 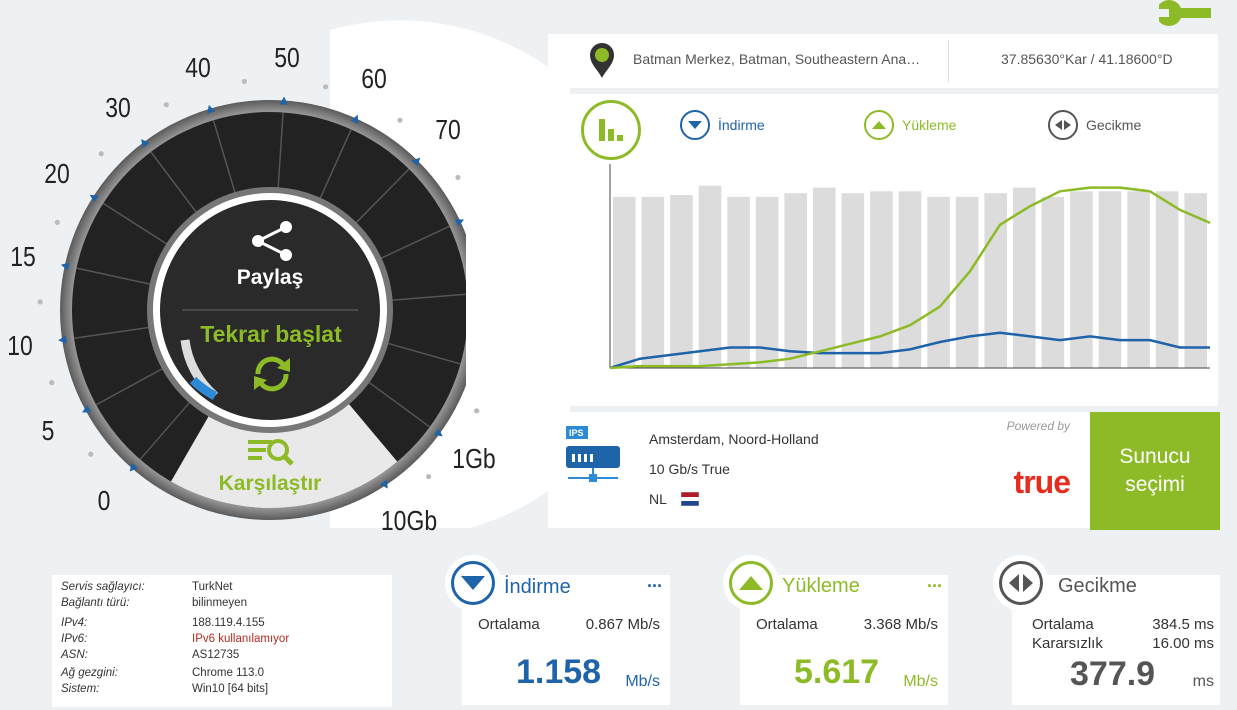 I want to click on jitter-value: 16.00 ms, so click(x=1183, y=643).